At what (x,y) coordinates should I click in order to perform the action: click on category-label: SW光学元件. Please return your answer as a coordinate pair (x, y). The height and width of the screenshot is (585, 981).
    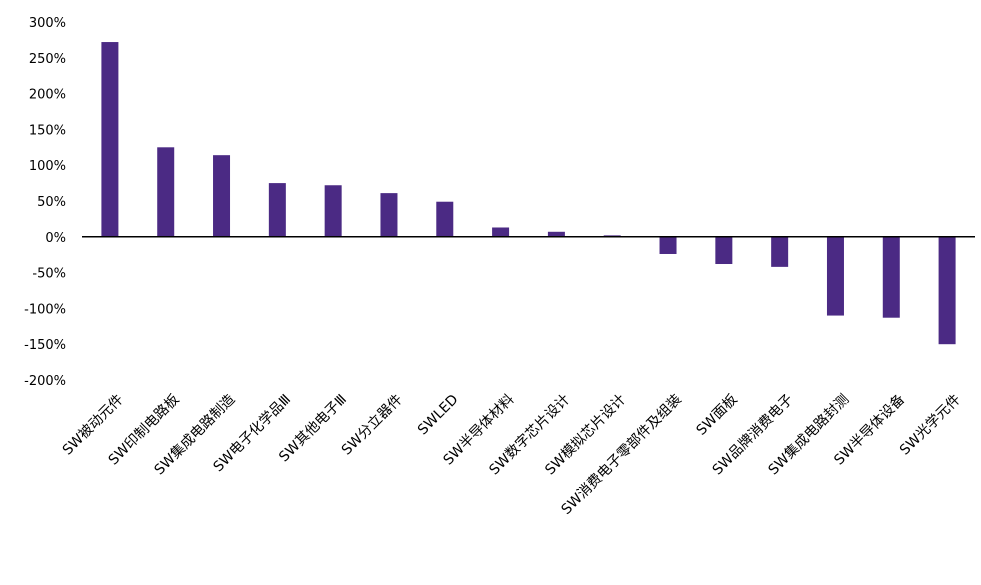
    Looking at the image, I should click on (930, 425).